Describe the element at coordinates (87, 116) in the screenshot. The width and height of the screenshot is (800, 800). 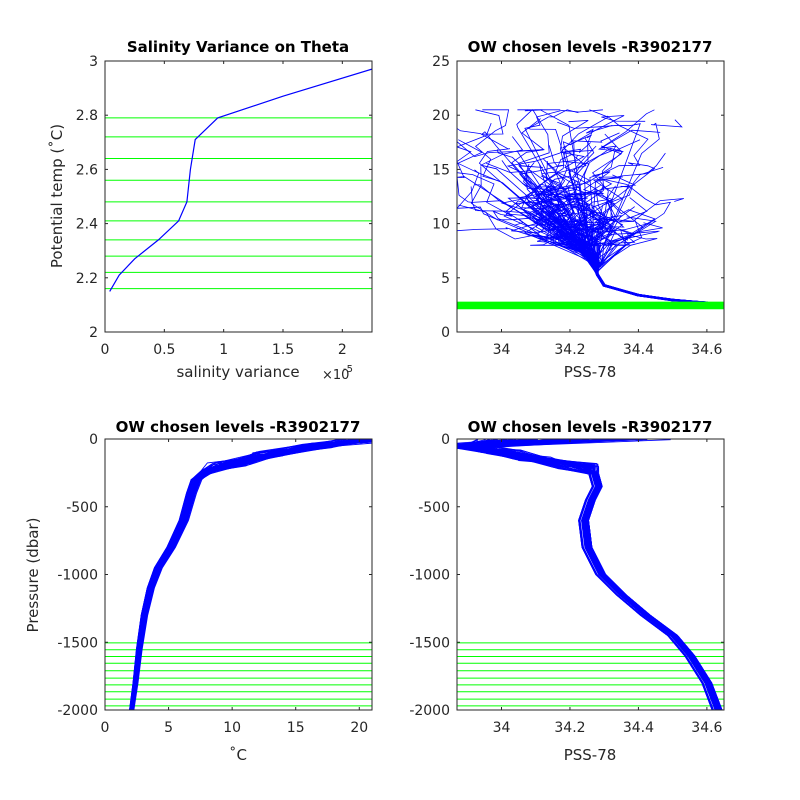
I see `panel1-ytick-label: 2.8` at that location.